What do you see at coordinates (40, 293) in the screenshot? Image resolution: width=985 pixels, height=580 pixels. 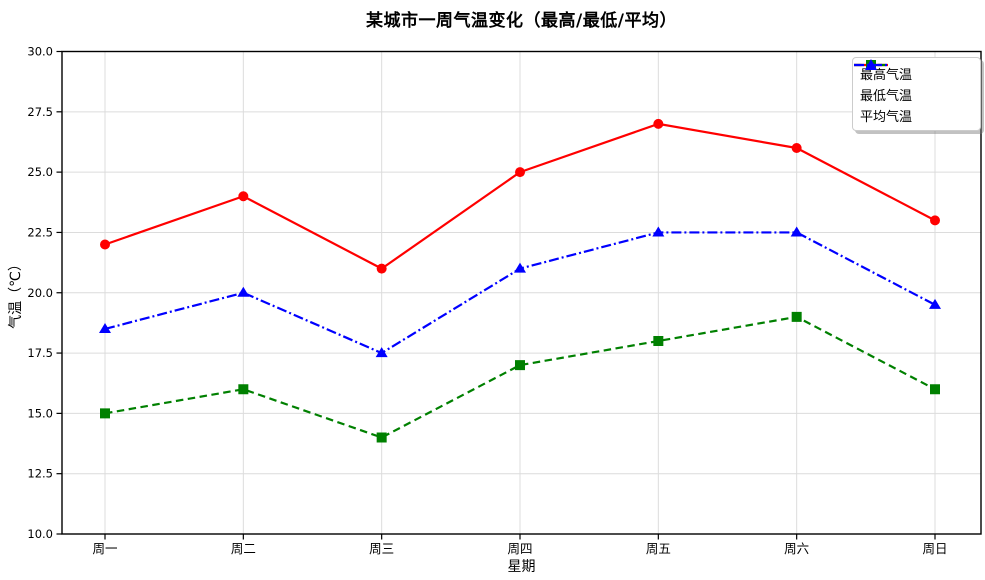 I see `y-tick-label: 20.0` at bounding box center [40, 293].